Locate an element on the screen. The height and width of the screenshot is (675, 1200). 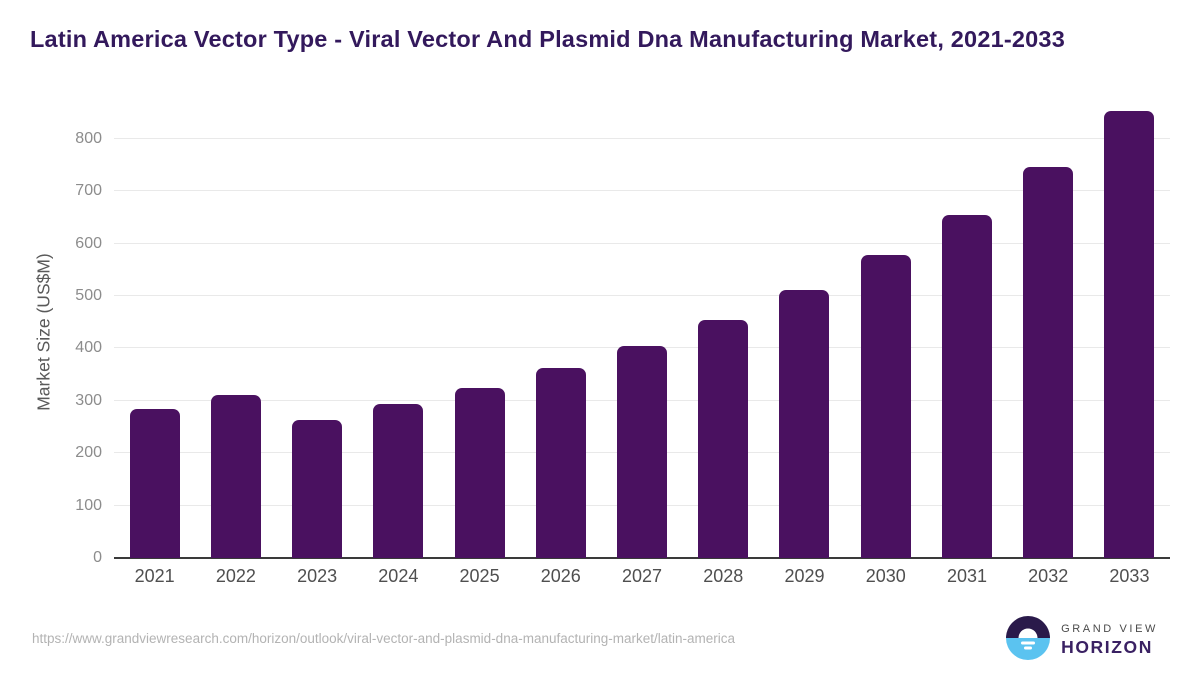
y-tick-label-200: 200 is located at coordinates (88, 453).